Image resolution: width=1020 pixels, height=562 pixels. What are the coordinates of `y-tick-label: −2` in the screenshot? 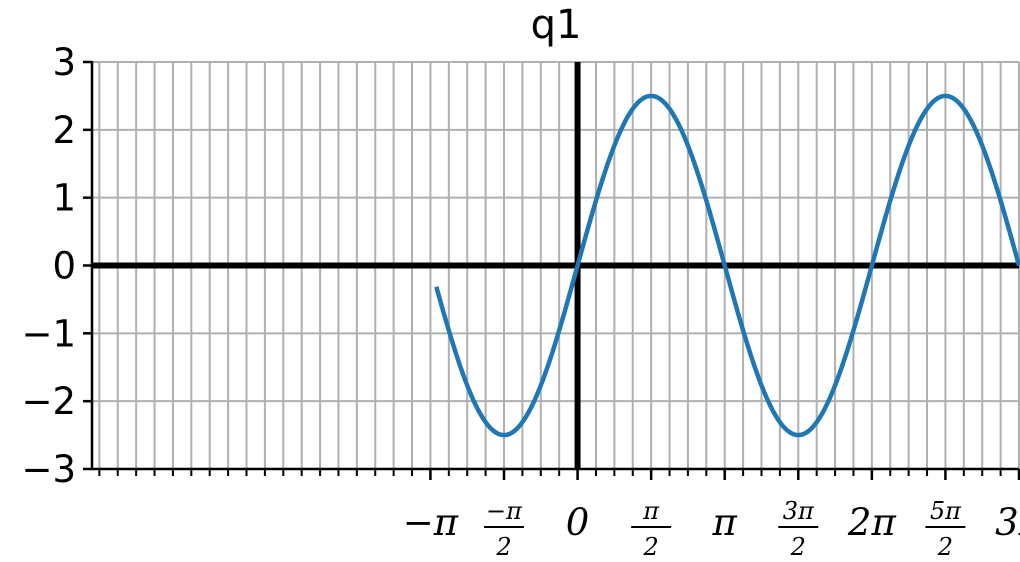 It's located at (48, 401).